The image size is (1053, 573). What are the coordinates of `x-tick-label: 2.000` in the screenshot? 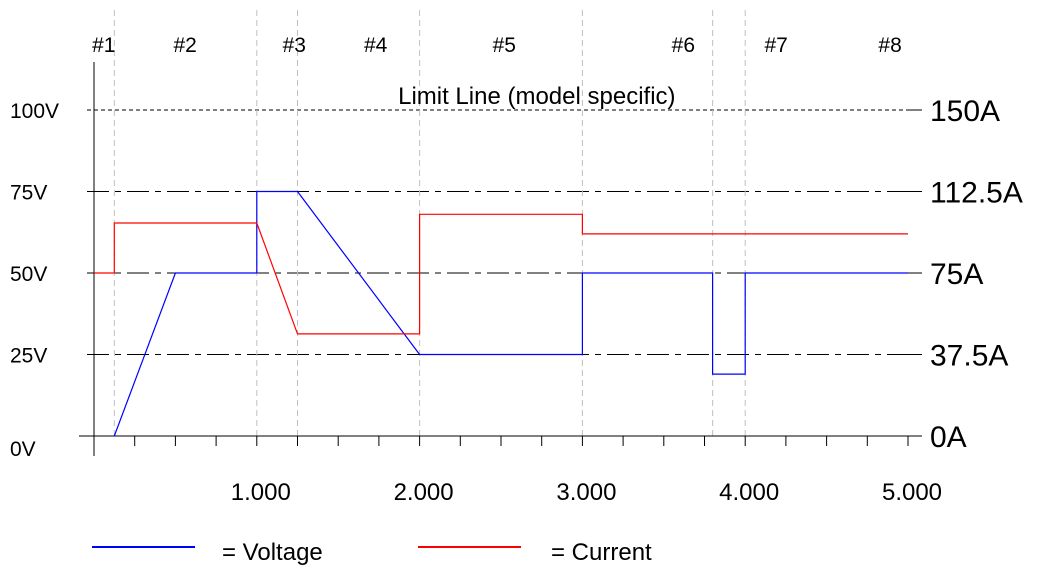 It's located at (424, 492).